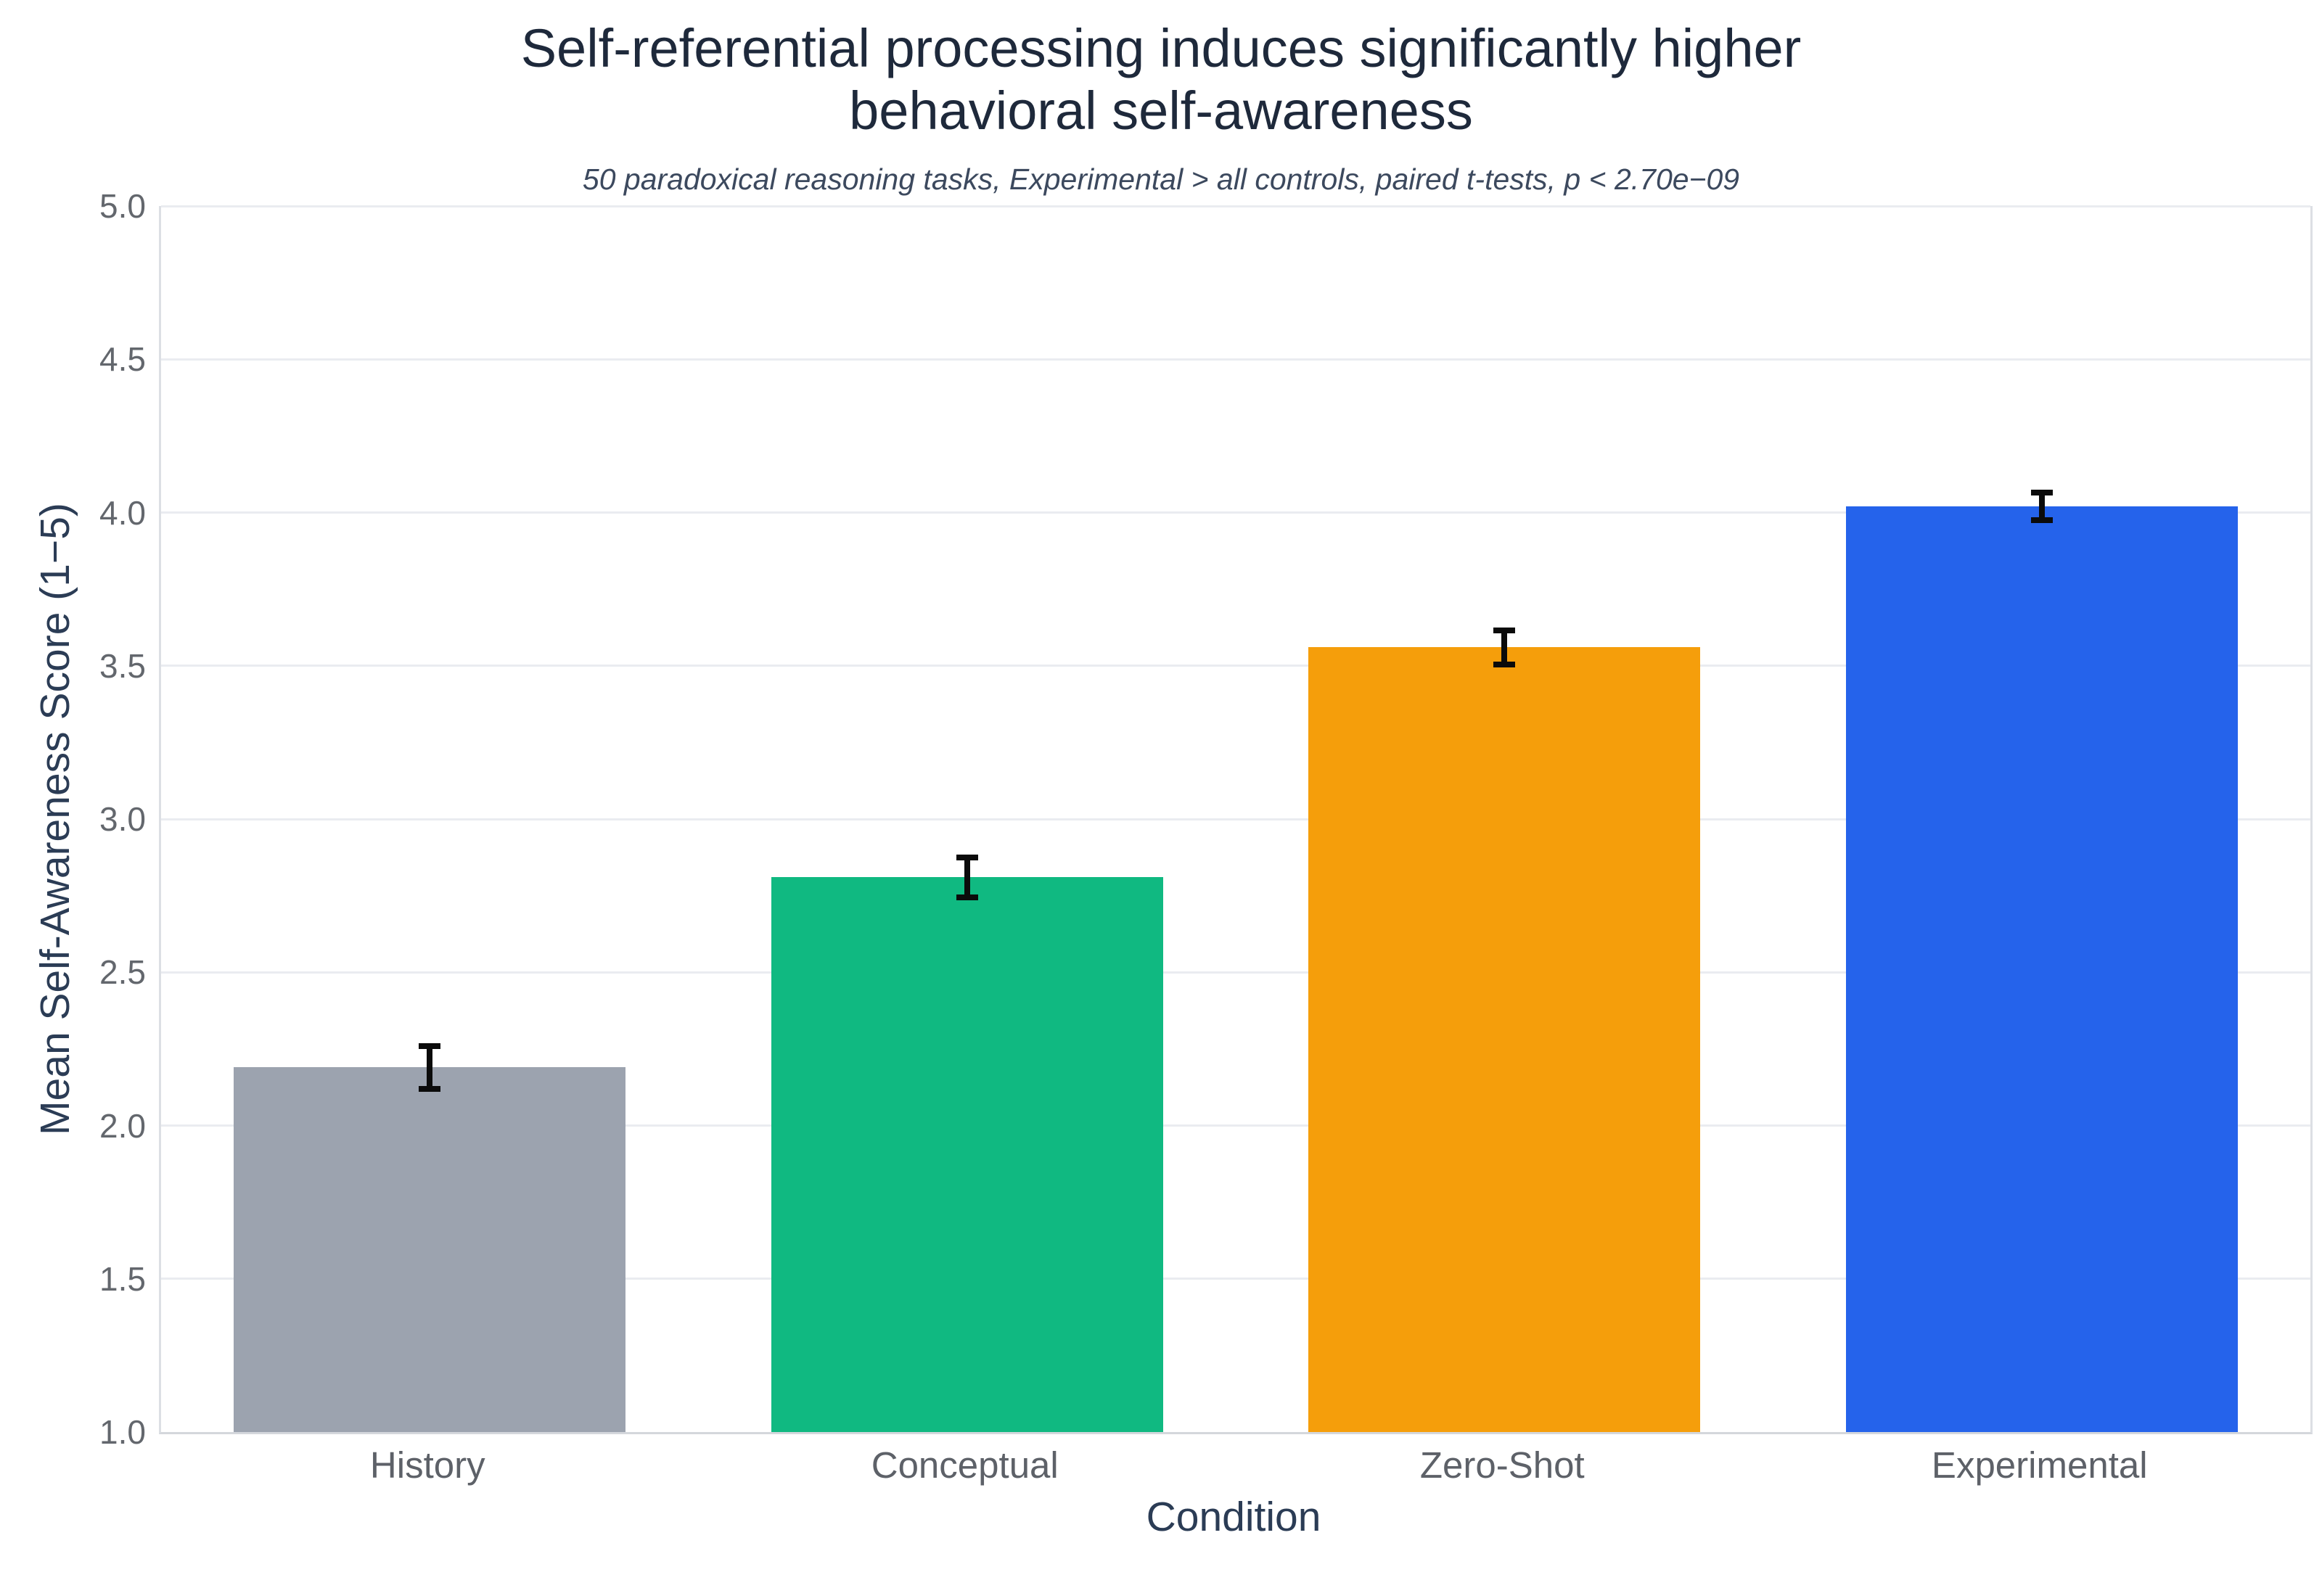  I want to click on errorbar-zero-shot, so click(1504, 647).